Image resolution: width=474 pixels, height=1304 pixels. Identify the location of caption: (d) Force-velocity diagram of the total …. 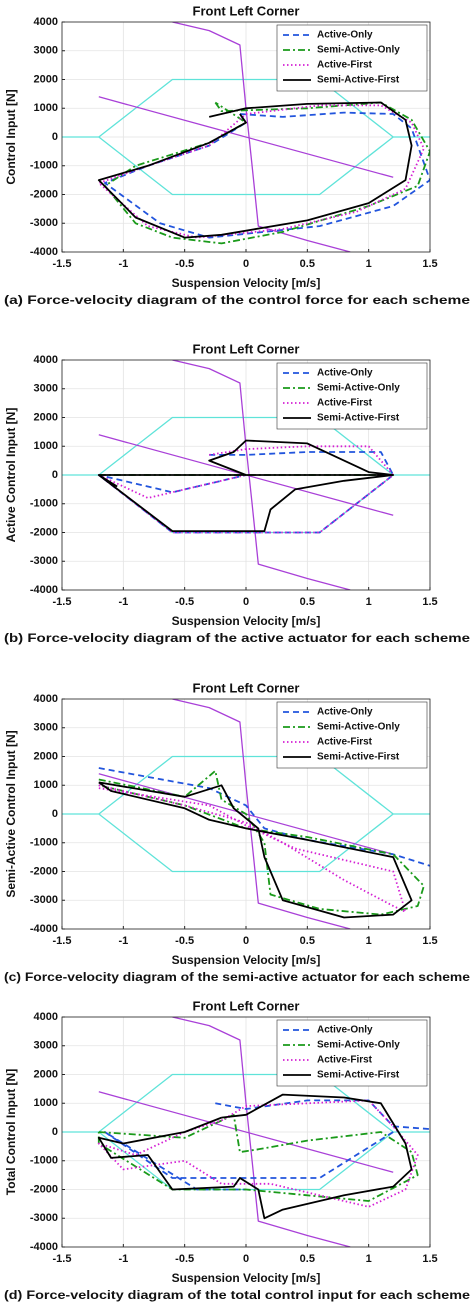
(237, 1296).